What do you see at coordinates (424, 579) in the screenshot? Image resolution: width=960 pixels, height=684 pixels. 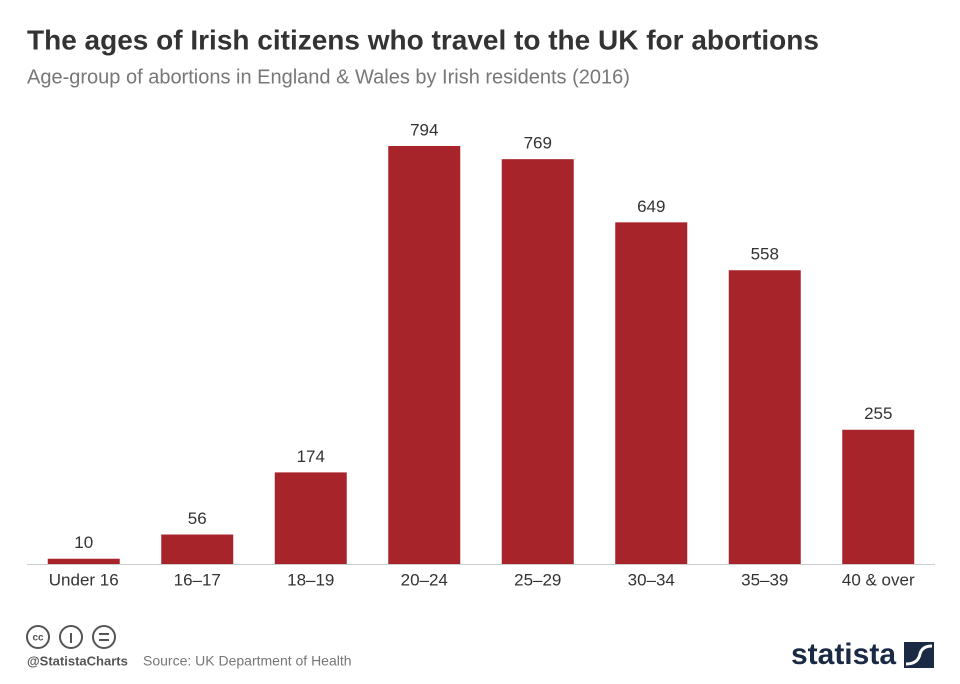 I see `x-tick-label: 20–24` at bounding box center [424, 579].